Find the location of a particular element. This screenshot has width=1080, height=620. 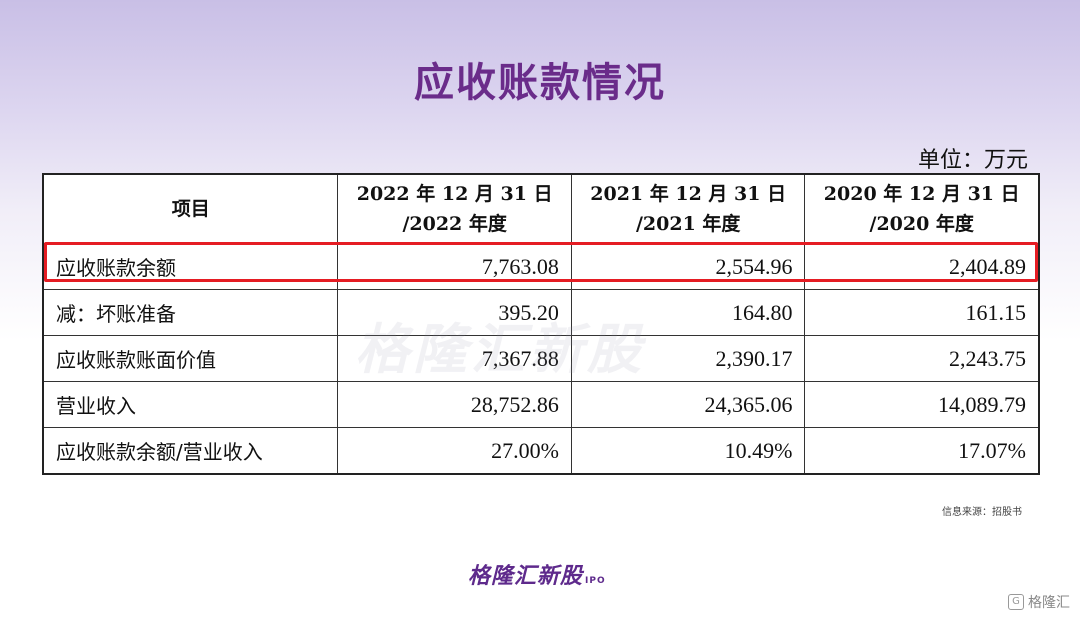

cell-value: 24,365.06 is located at coordinates (688, 404).